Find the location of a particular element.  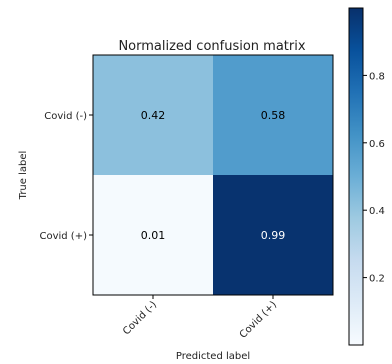

heatmap-cell-r1-c1 is located at coordinates (273, 235).